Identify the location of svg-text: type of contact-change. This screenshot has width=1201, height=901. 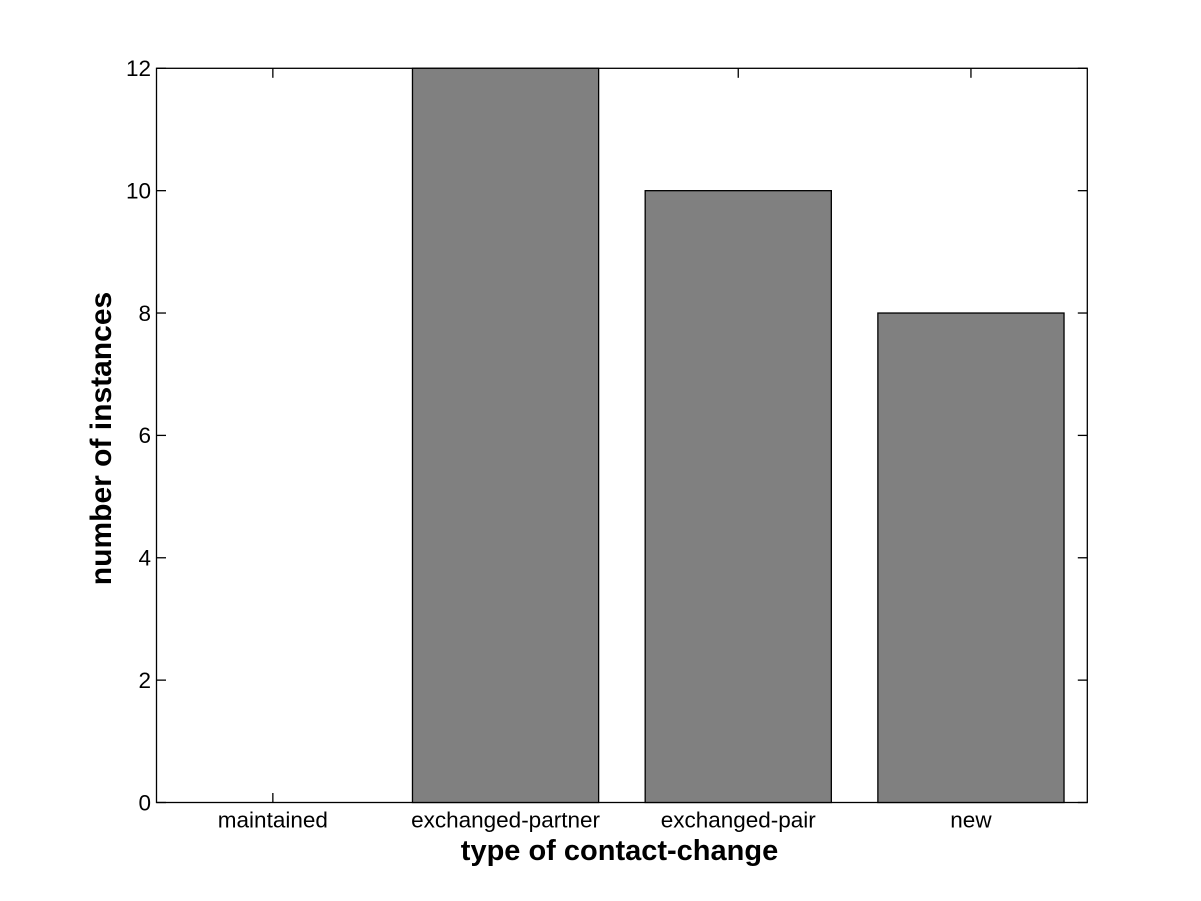
(619, 851).